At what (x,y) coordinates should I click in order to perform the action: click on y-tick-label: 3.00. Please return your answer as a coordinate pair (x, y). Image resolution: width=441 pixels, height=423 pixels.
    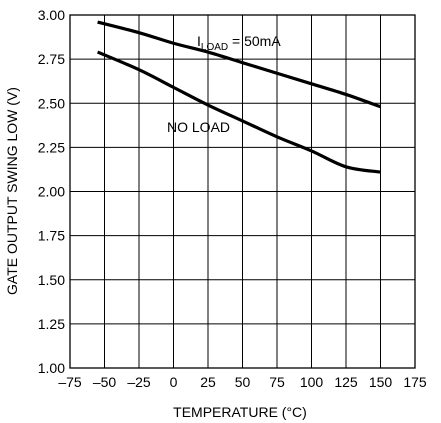
    Looking at the image, I should click on (51, 15).